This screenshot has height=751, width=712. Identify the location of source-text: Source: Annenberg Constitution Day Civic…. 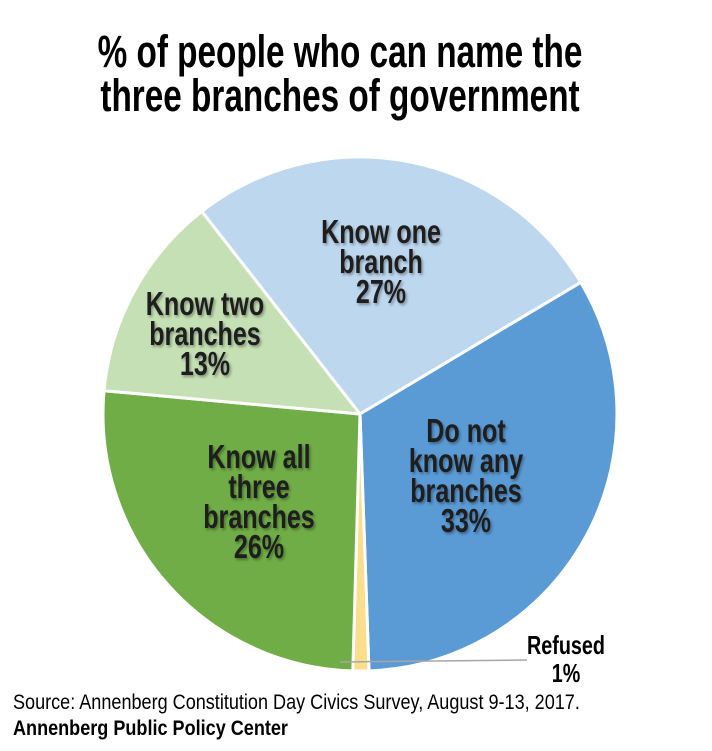
(296, 702).